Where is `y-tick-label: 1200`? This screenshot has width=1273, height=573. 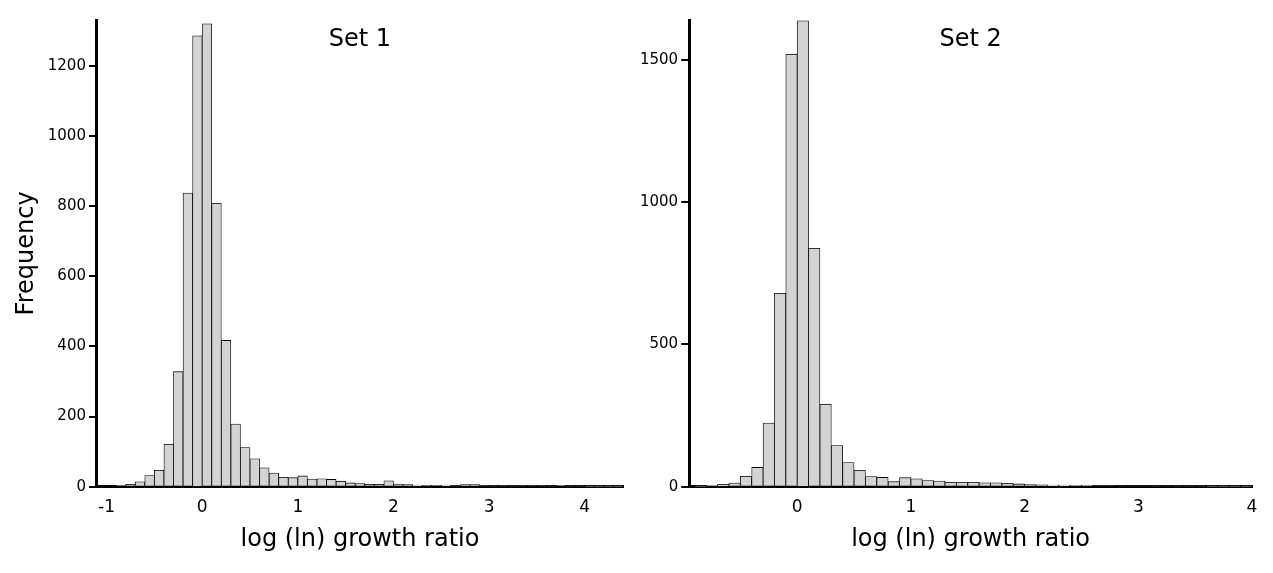
y-tick-label: 1200 is located at coordinates (66, 64).